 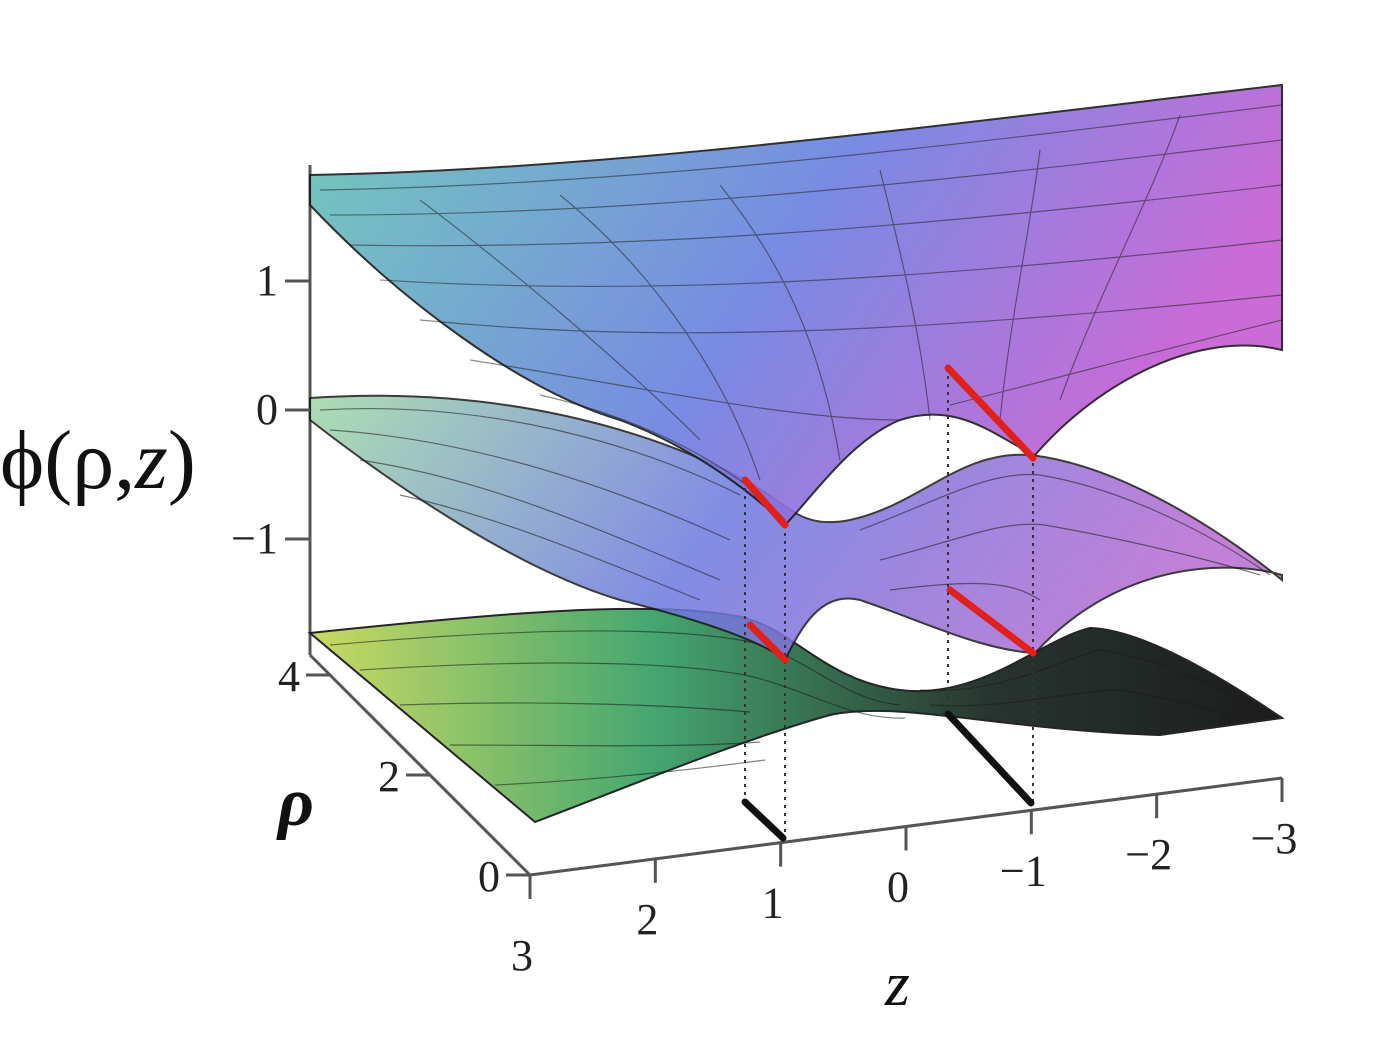 I want to click on z-tick-label: 3, so click(x=522, y=955).